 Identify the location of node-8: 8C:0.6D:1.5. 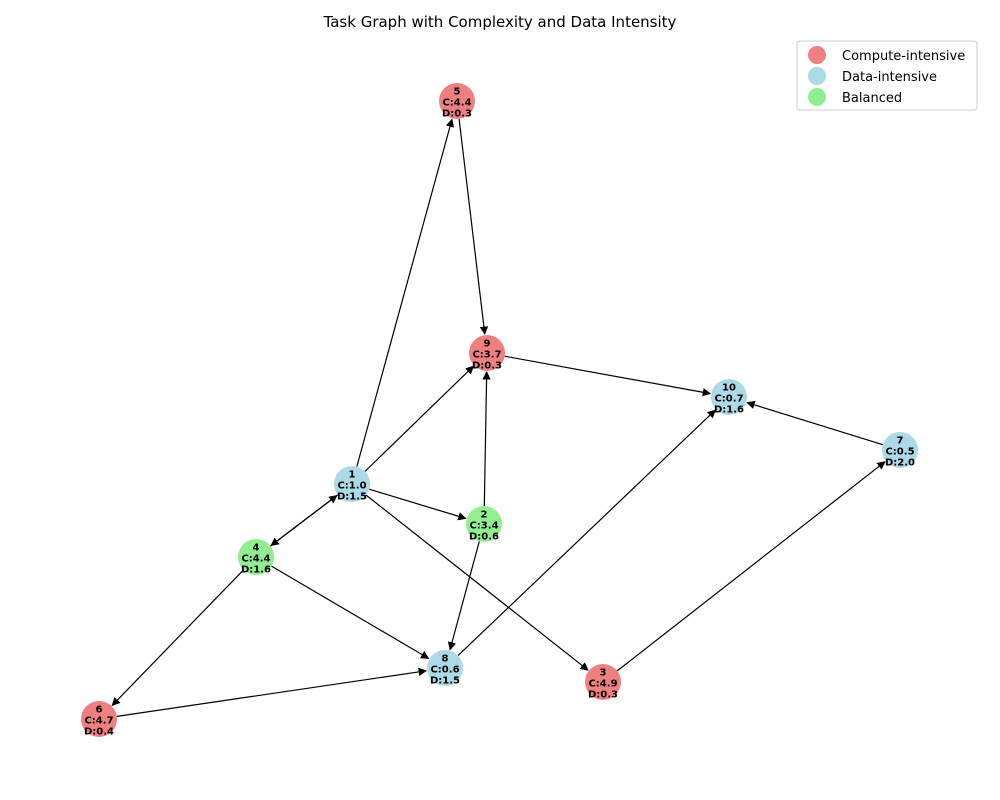
(445, 668).